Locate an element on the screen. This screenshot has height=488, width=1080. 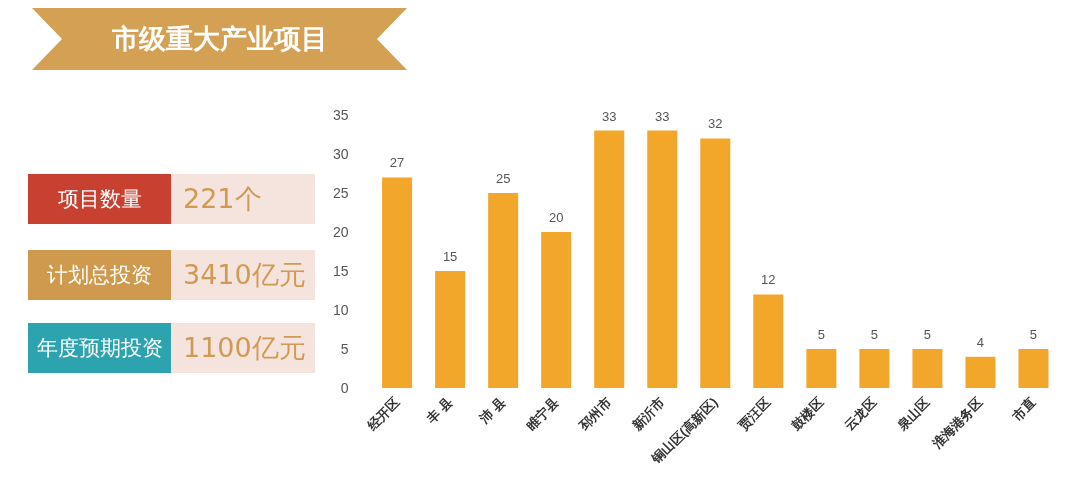
x-tick-label: 新沂市 is located at coordinates (648, 414).